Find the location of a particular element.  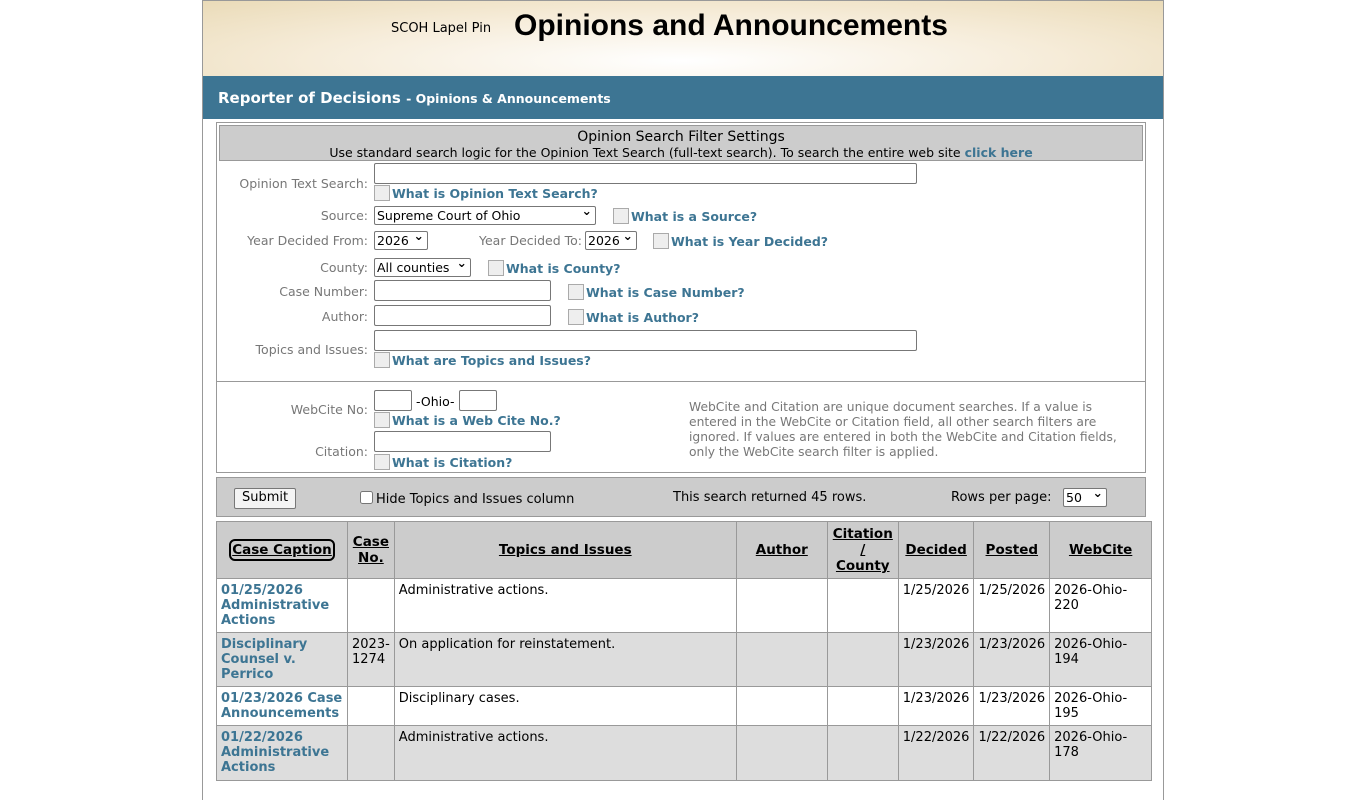

filter-title: Opinion Search Filter Settings is located at coordinates (681, 137).